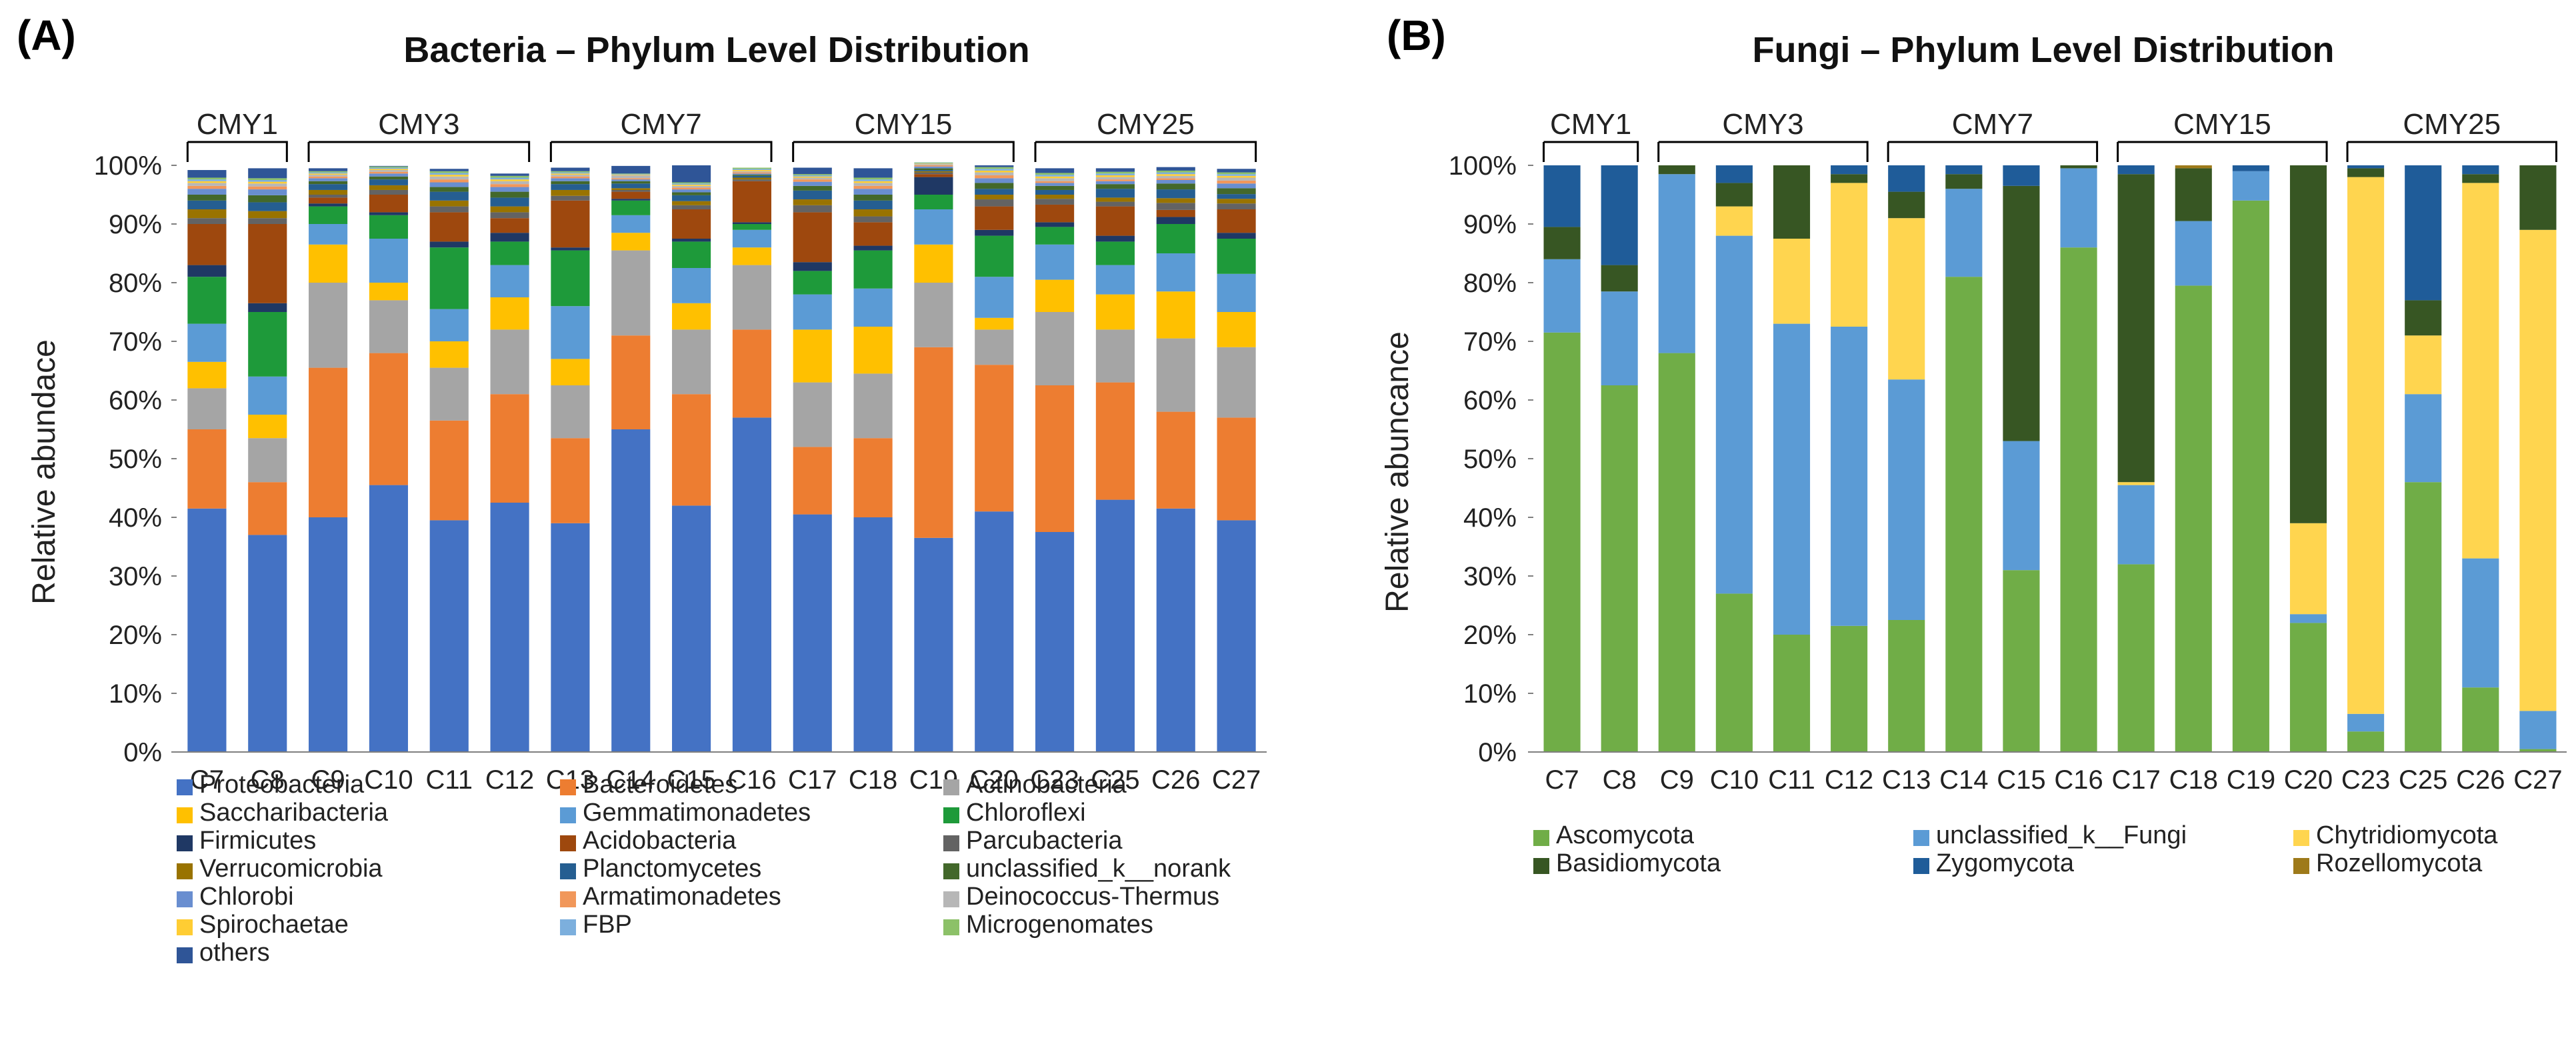  I want to click on bar-segment-C14-Actinobacteria, so click(631, 293).